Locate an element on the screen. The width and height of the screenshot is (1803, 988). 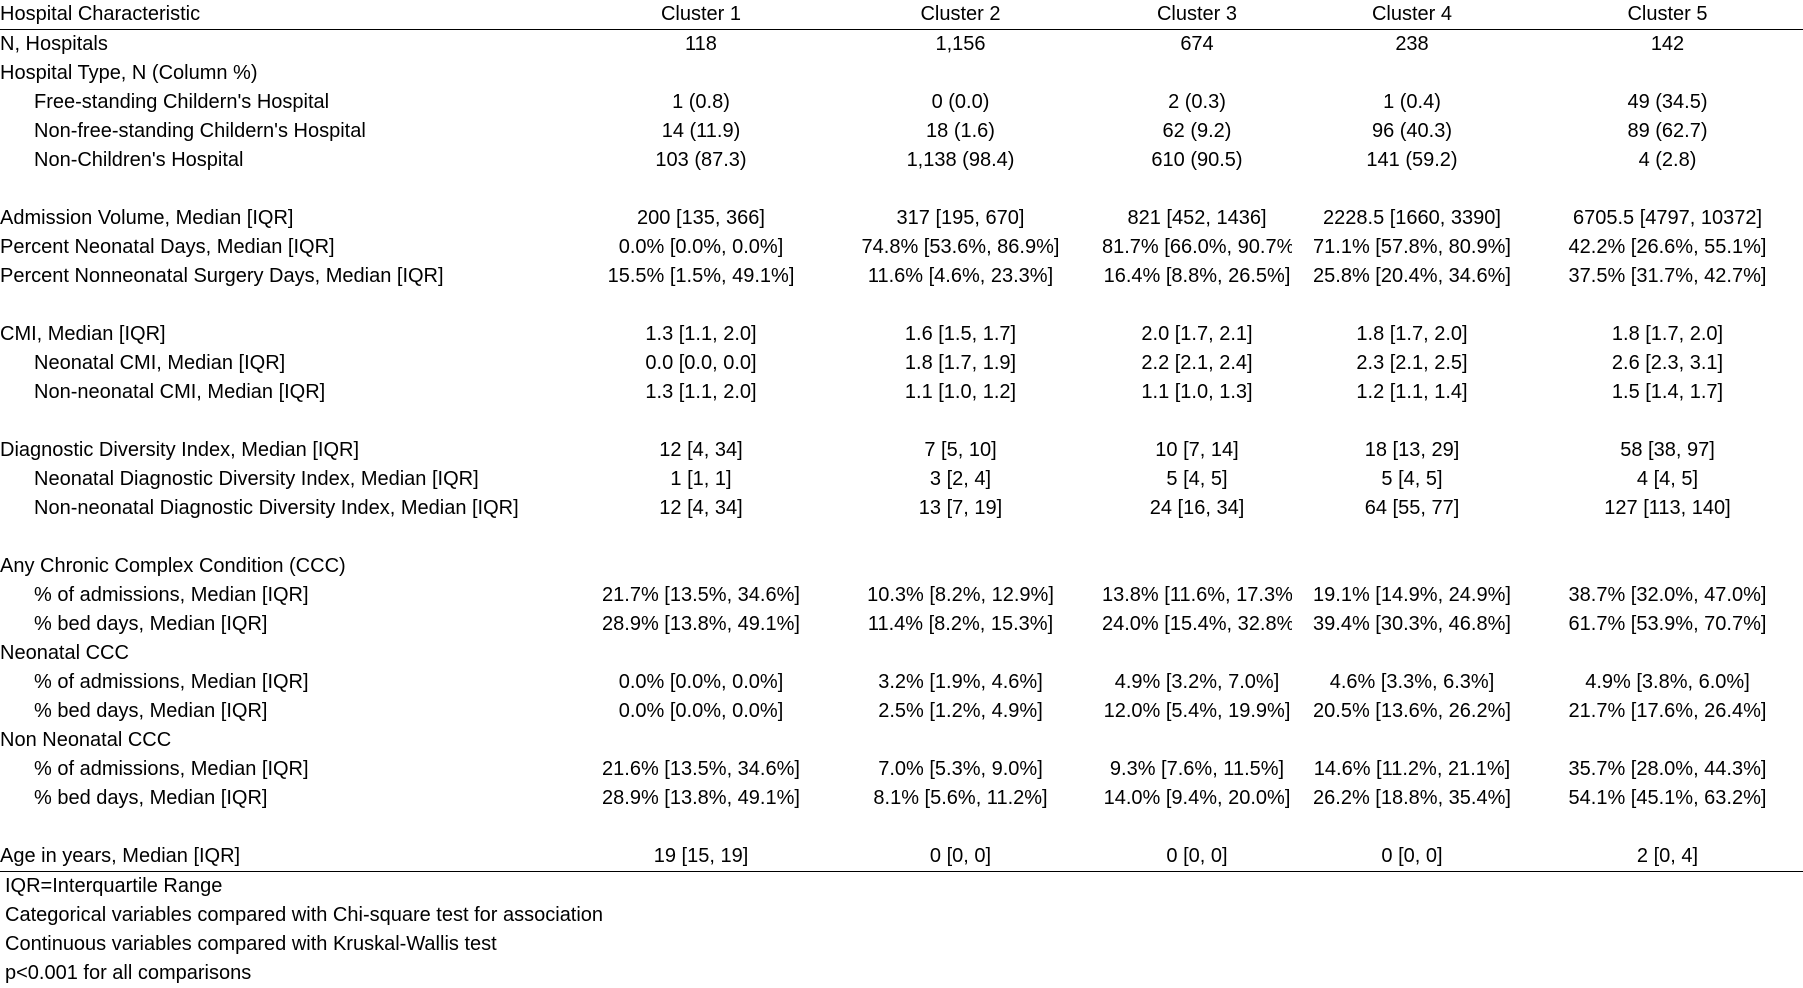
cluster-4-value-cell: 4.6% [3.3%, 6.3%] is located at coordinates (1412, 682).